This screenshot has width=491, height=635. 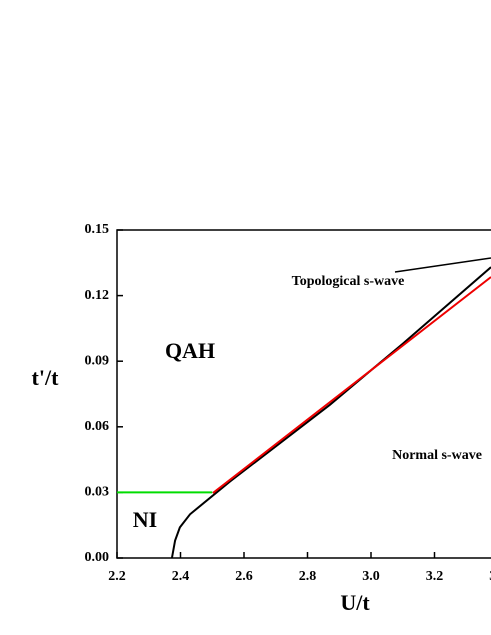 I want to click on x-tick-label: 2.6, so click(x=244, y=576).